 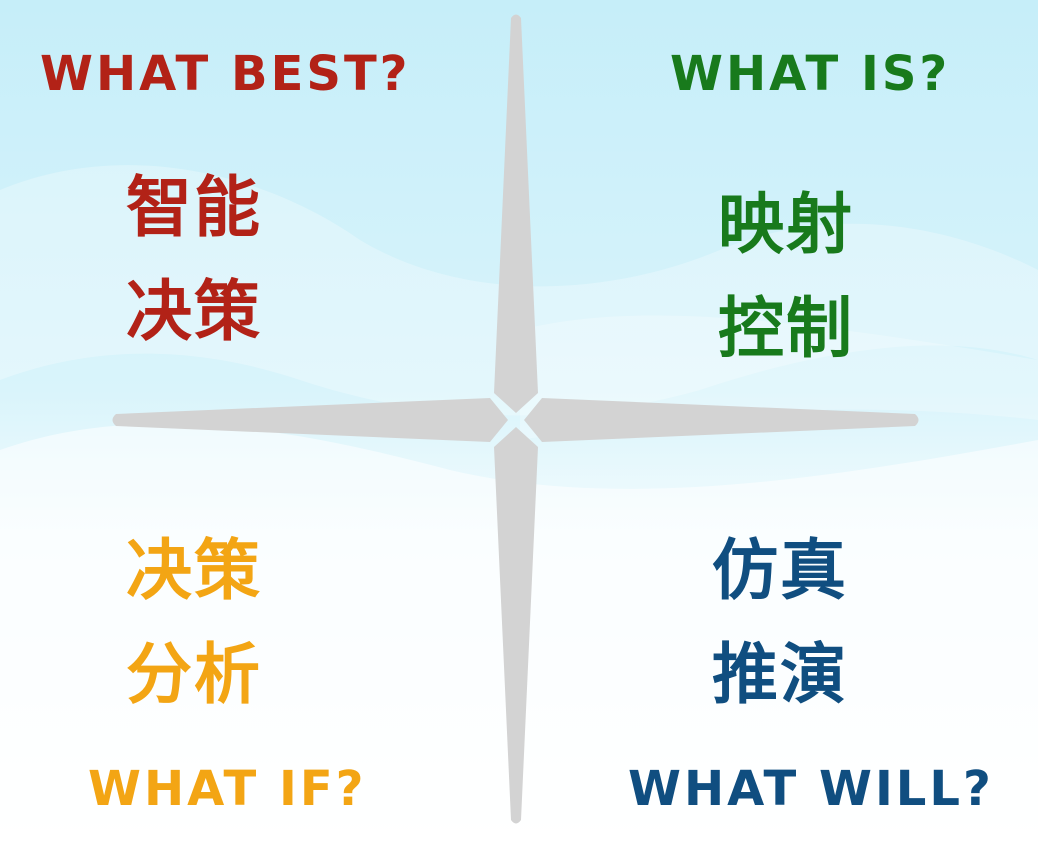 I want to click on what-best-terms: 智能 决策, so click(x=194, y=259).